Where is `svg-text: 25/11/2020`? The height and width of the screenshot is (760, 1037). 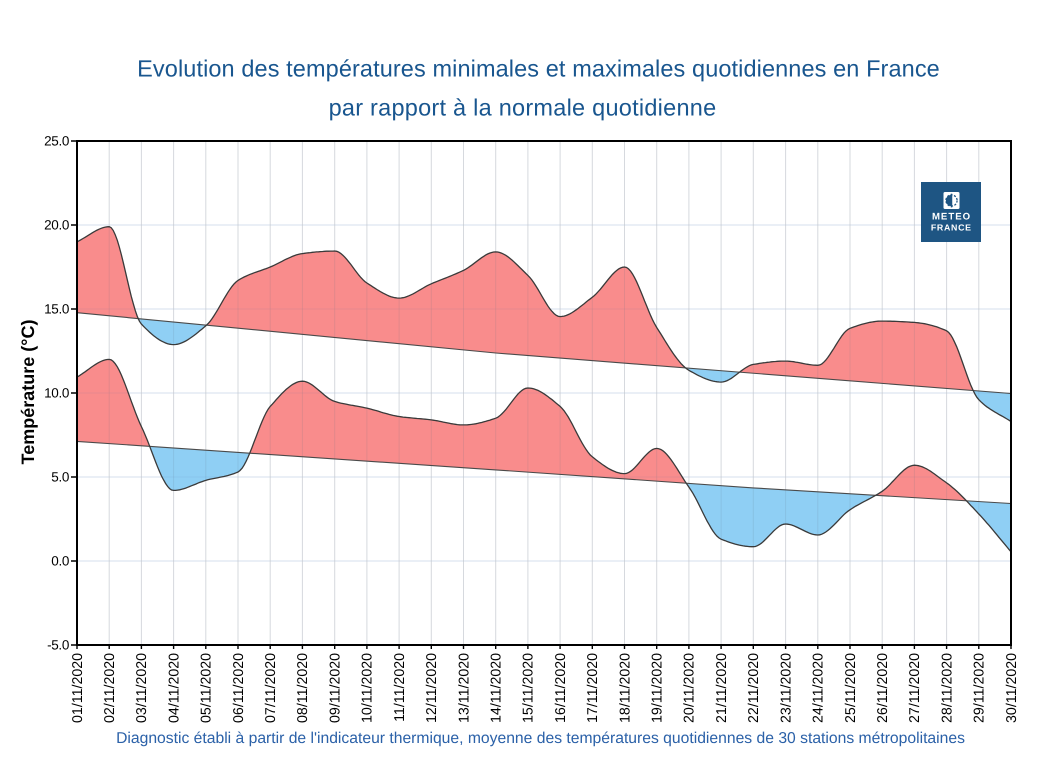
svg-text: 25/11/2020 is located at coordinates (851, 688).